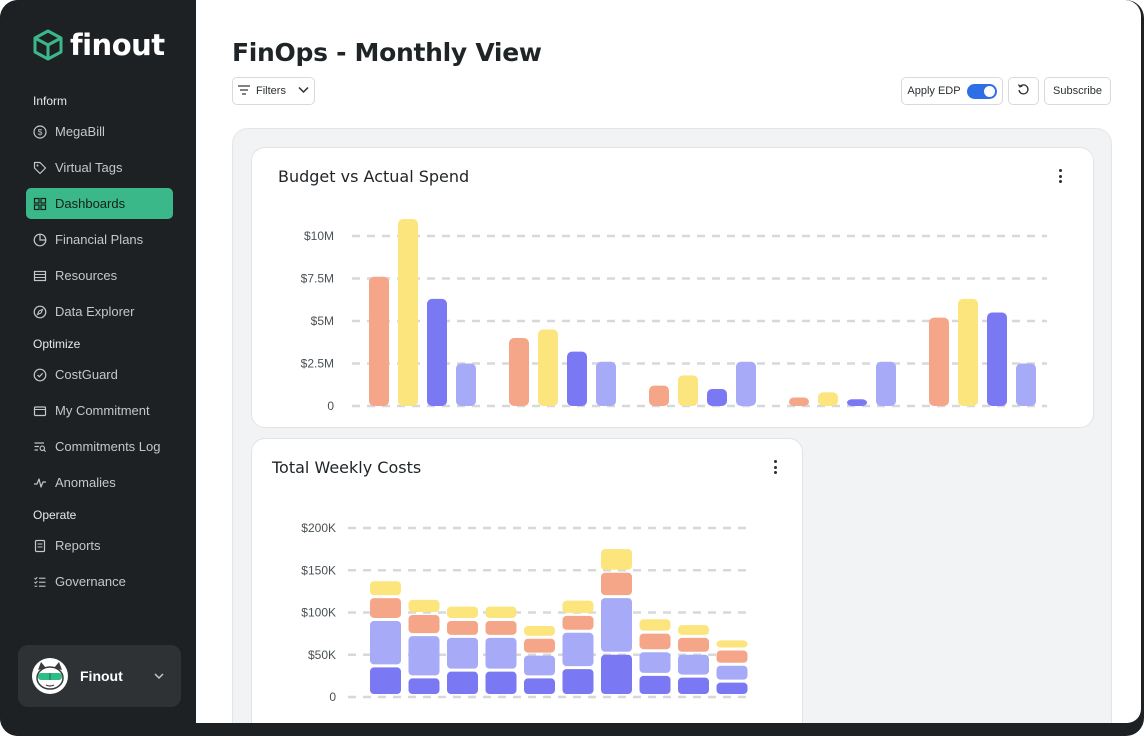  What do you see at coordinates (526, 612) in the screenshot?
I see `total-weekly-costs-chart: $200K $150K $100K $50K 0` at bounding box center [526, 612].